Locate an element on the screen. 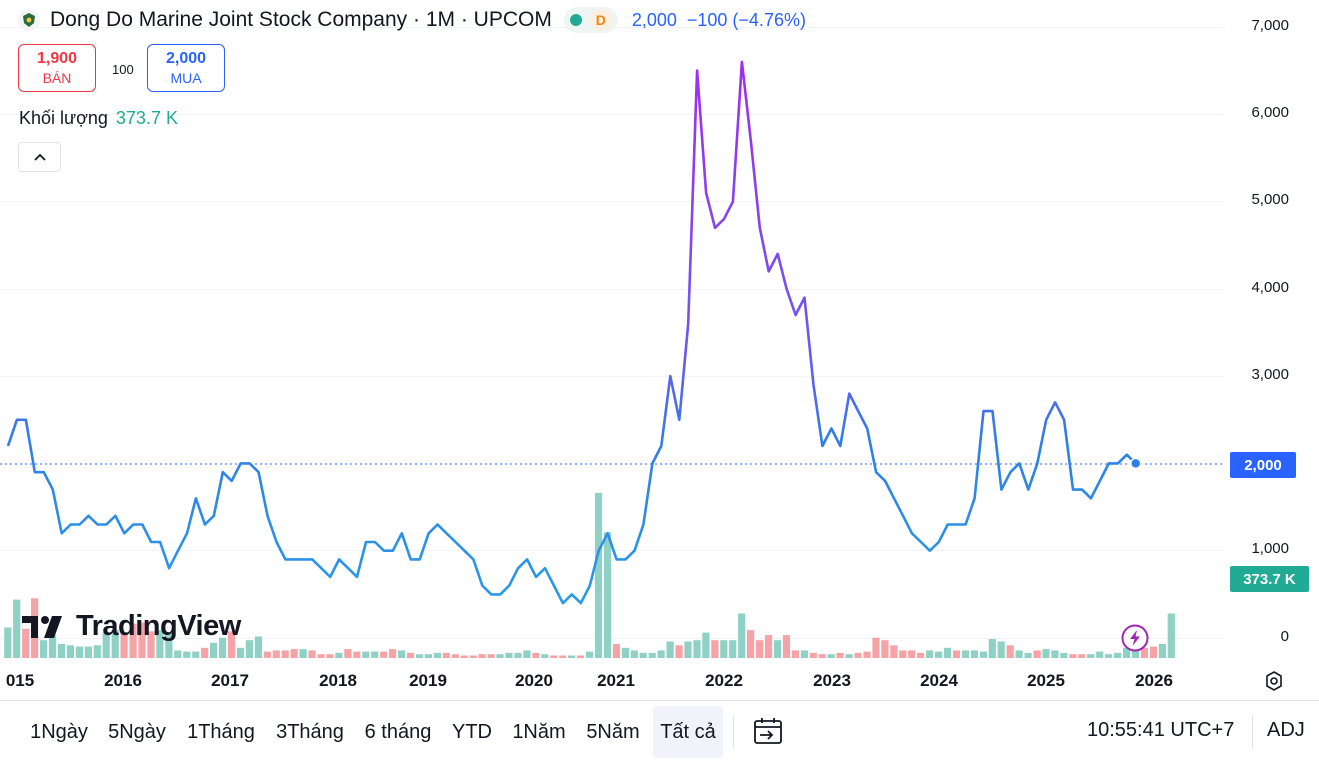  clock-timezone: 10:55:41 UTC+7 is located at coordinates (1160, 730).